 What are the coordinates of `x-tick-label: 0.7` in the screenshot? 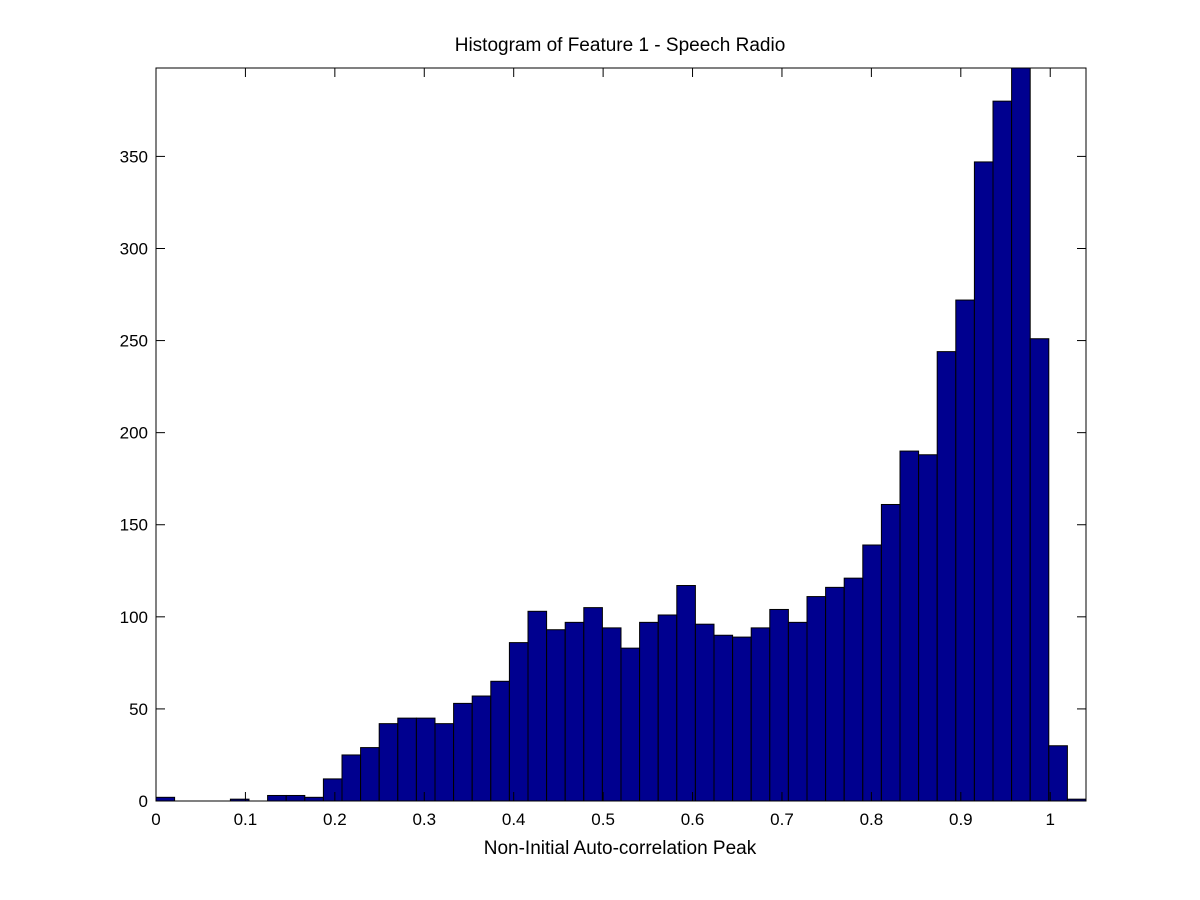 It's located at (782, 819).